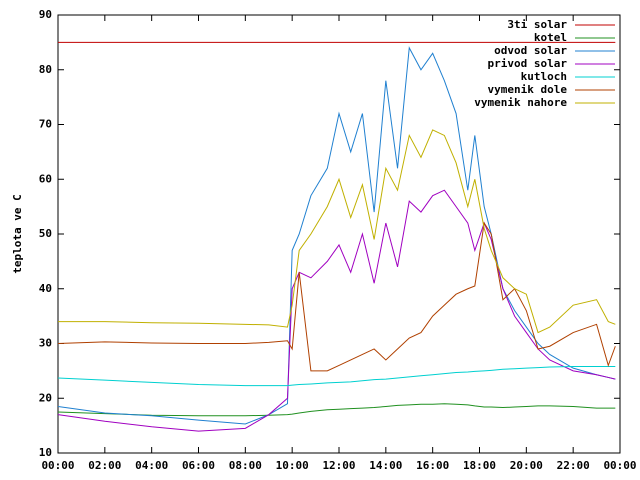 This screenshot has width=640, height=480. Describe the element at coordinates (151, 465) in the screenshot. I see `x-tick-label: 04:00` at that location.